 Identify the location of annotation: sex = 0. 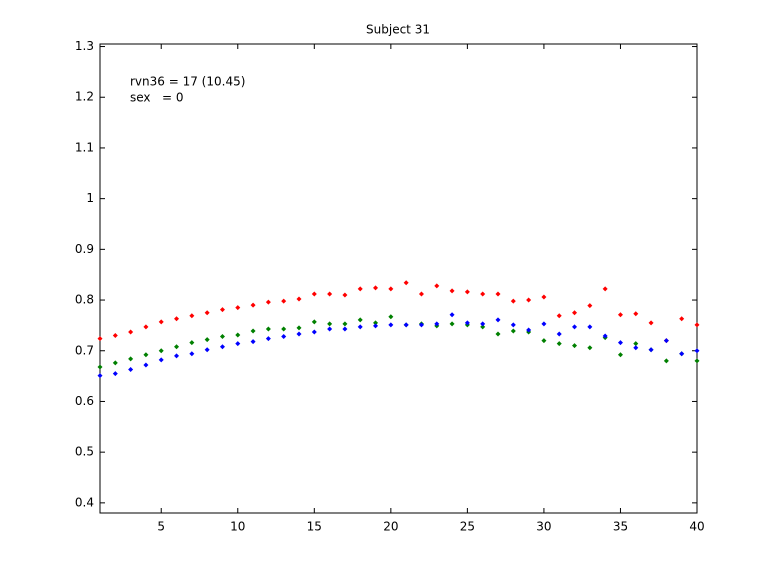
(156, 98).